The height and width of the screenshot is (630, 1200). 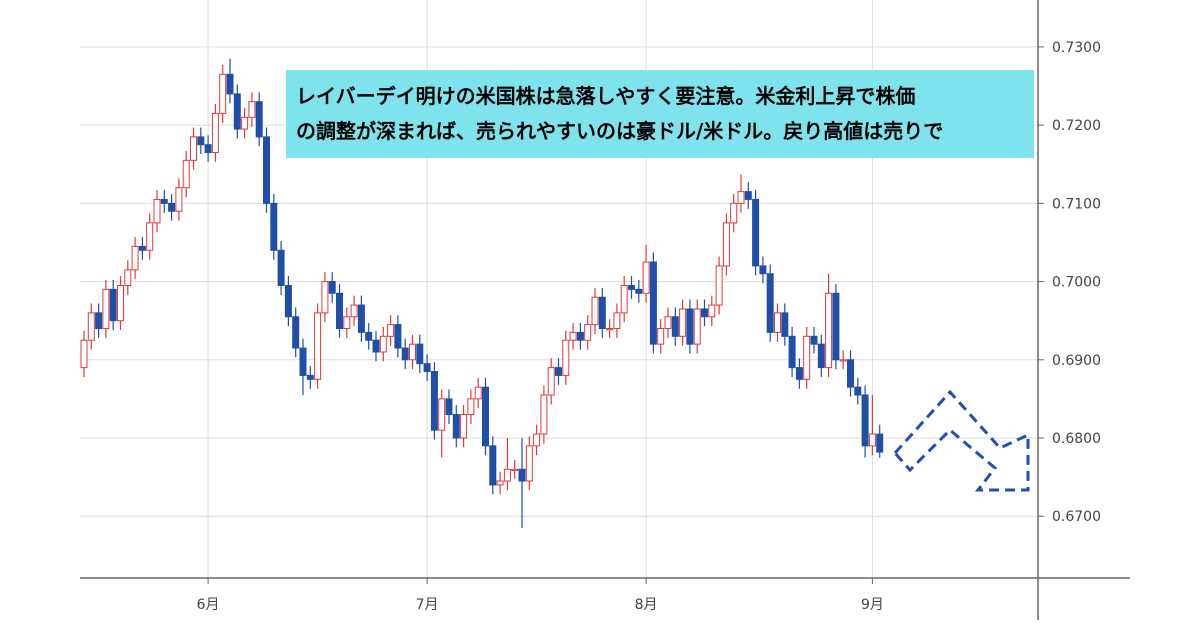 What do you see at coordinates (208, 605) in the screenshot?
I see `x-tick-label: 6月` at bounding box center [208, 605].